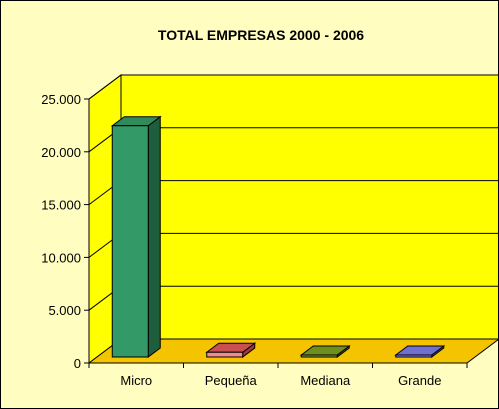  What do you see at coordinates (77, 363) in the screenshot?
I see `y-tick-label: 0` at bounding box center [77, 363].